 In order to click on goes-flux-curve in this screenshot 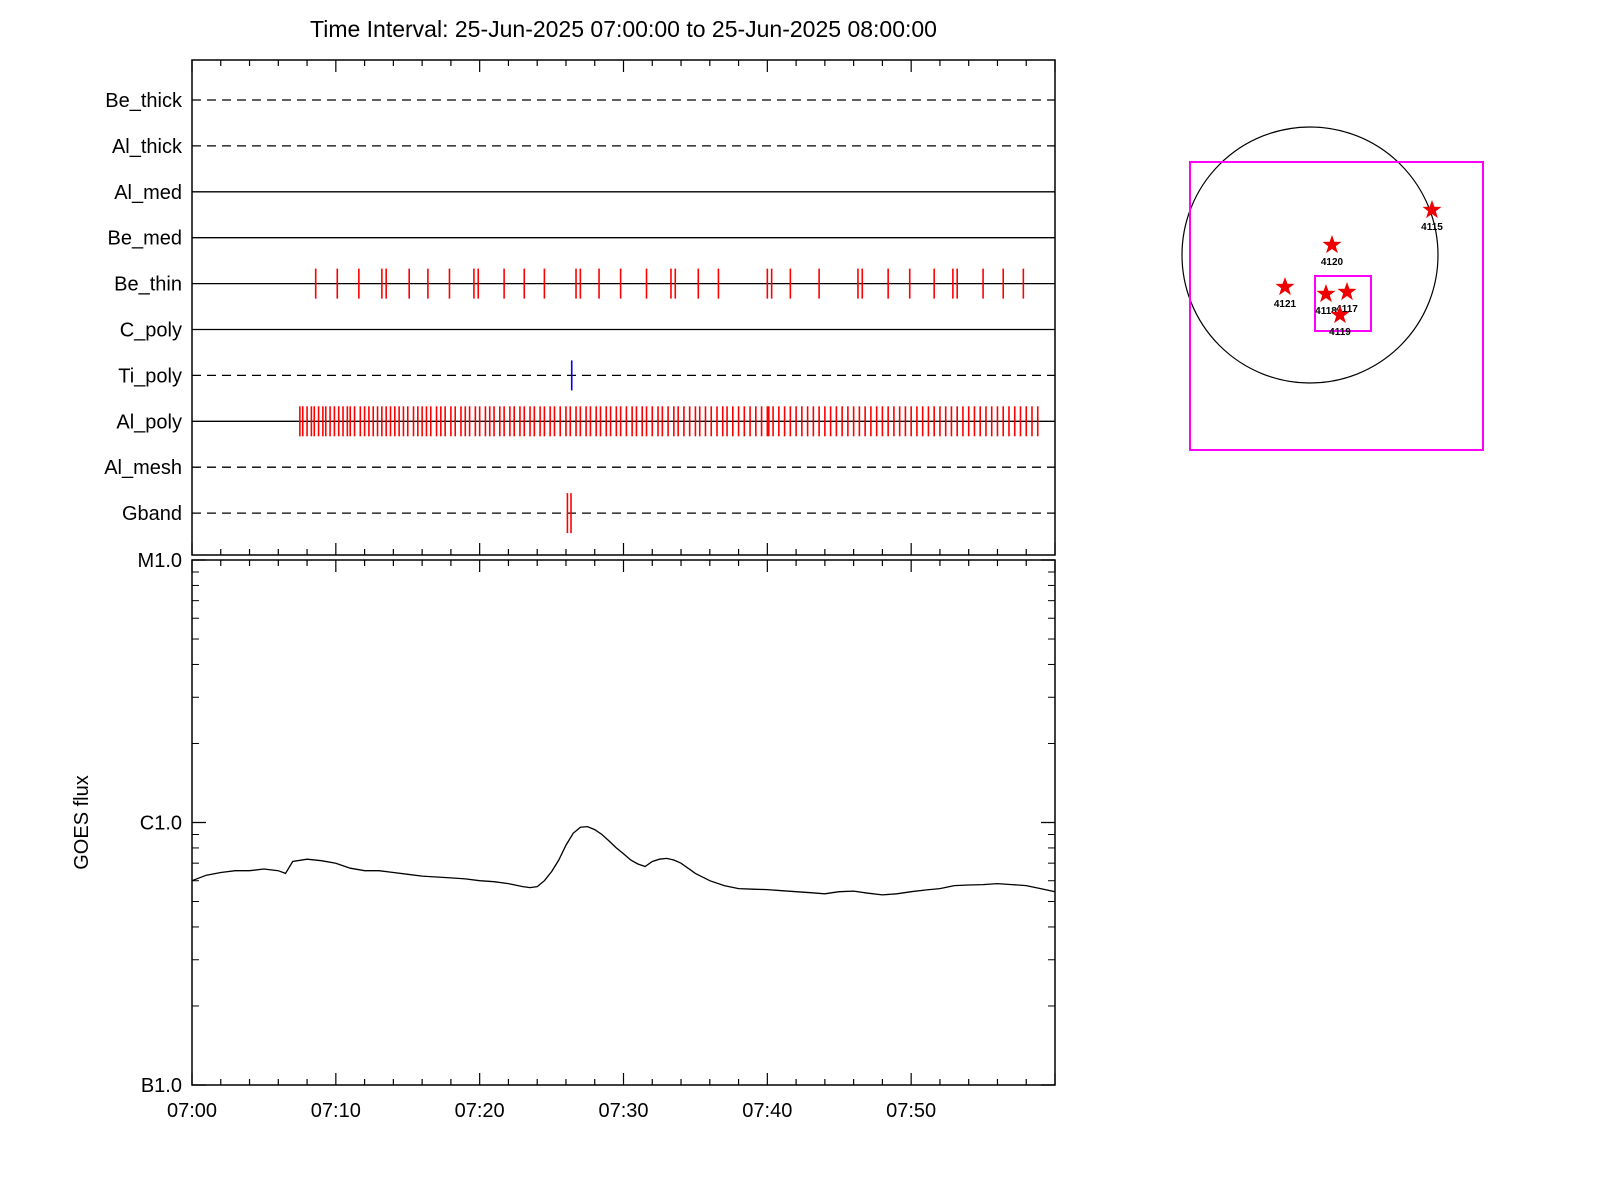, I will do `click(623, 860)`.